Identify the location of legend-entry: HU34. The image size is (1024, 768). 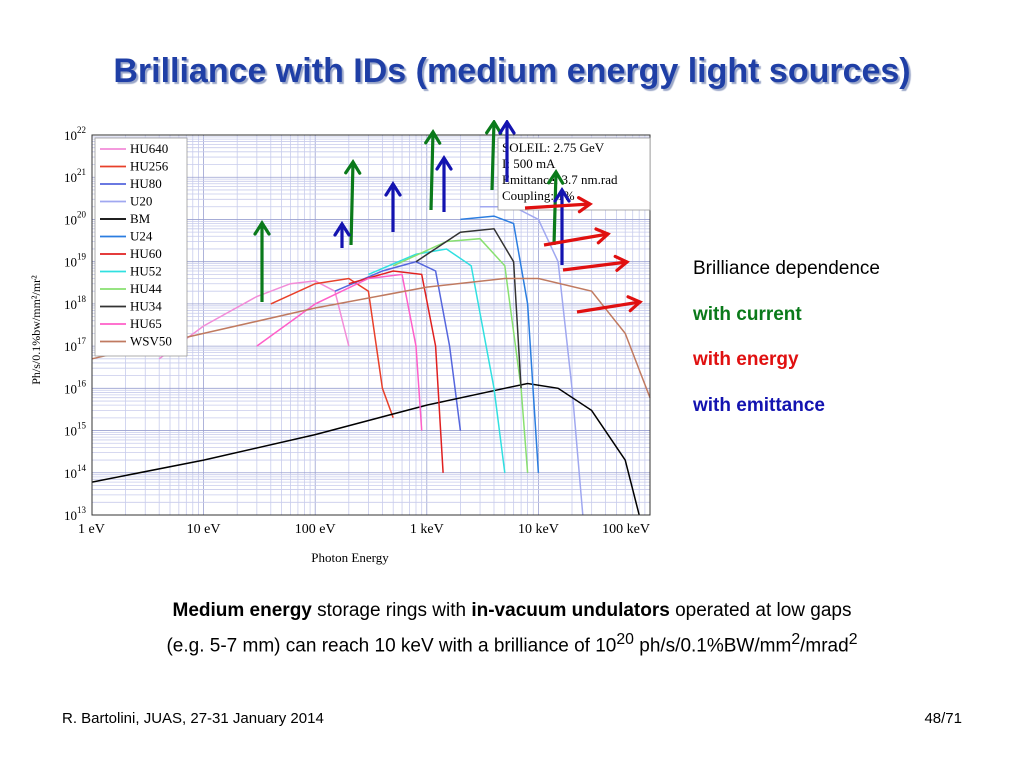
(146, 306).